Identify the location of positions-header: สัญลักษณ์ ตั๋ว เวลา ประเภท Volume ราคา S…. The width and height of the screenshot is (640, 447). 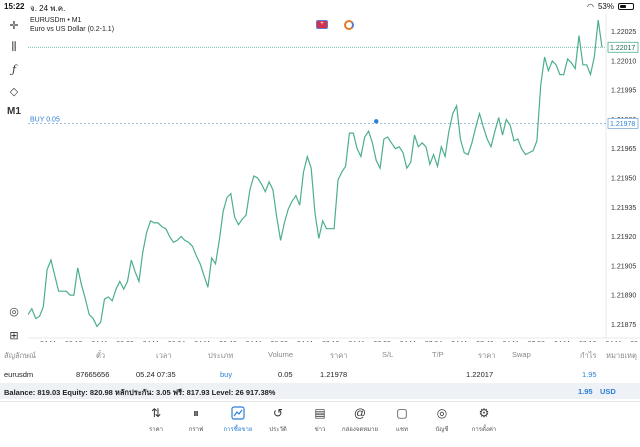
(320, 357).